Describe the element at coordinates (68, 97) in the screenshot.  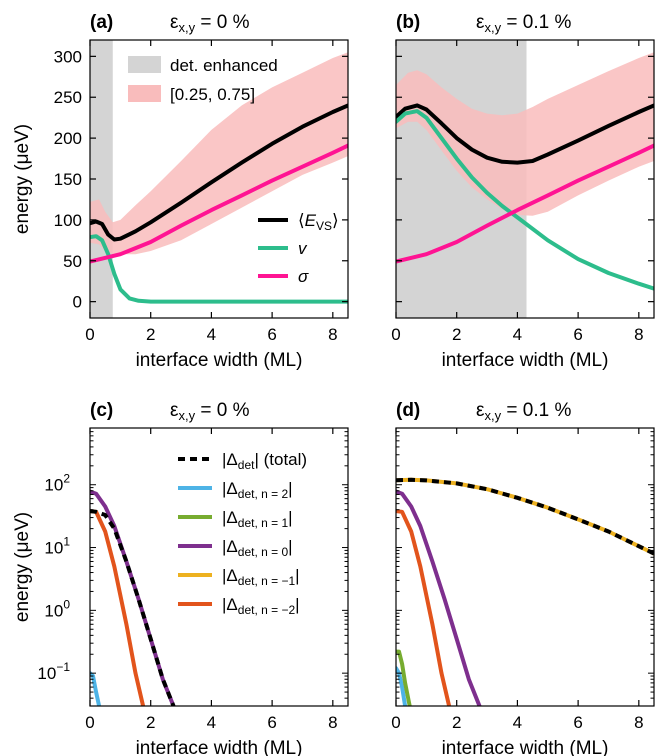
I see `y-tick-label-a-5: 250` at that location.